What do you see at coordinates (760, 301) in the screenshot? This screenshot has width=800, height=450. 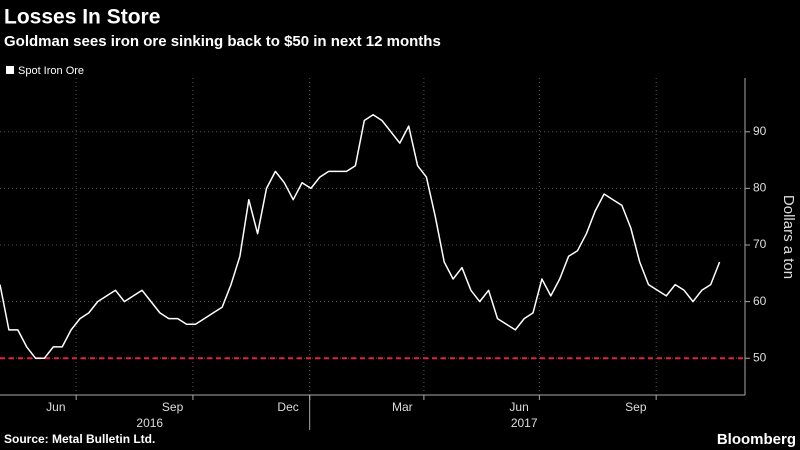 I see `y-tick-label: 60` at bounding box center [760, 301].